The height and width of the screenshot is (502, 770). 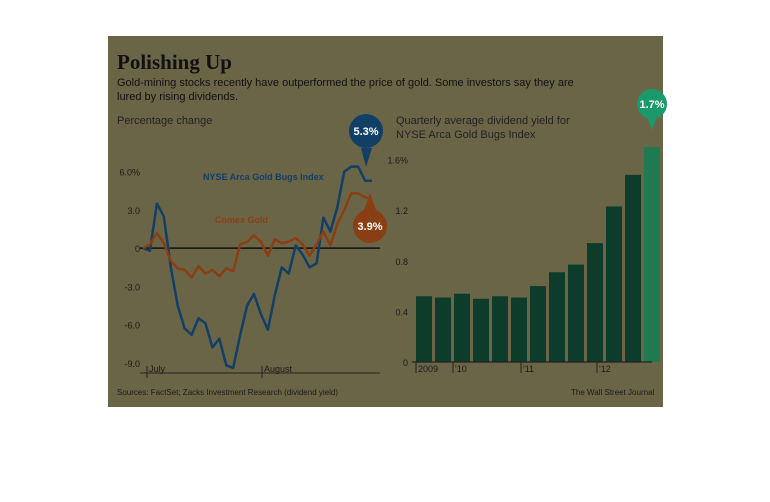 What do you see at coordinates (401, 312) in the screenshot?
I see `y-tick-label-right: 0.4` at bounding box center [401, 312].